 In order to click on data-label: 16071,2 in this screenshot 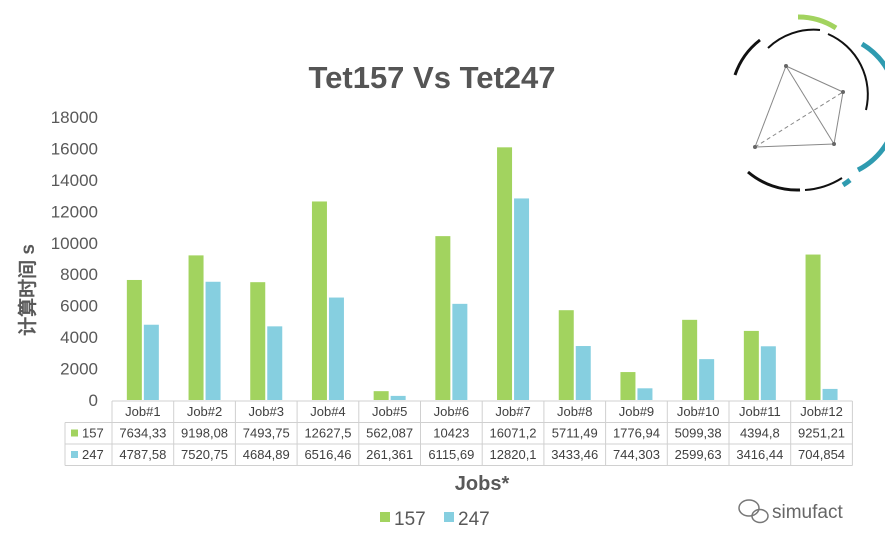, I will do `click(513, 433)`.